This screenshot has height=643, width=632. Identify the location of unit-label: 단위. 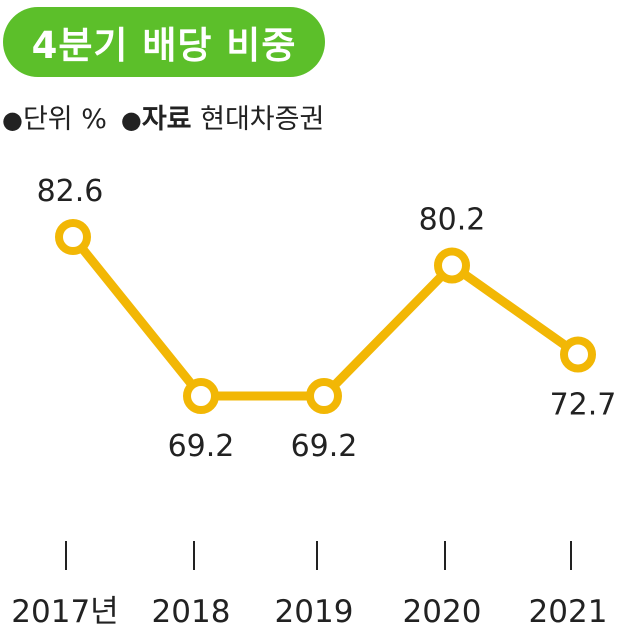
(47, 119).